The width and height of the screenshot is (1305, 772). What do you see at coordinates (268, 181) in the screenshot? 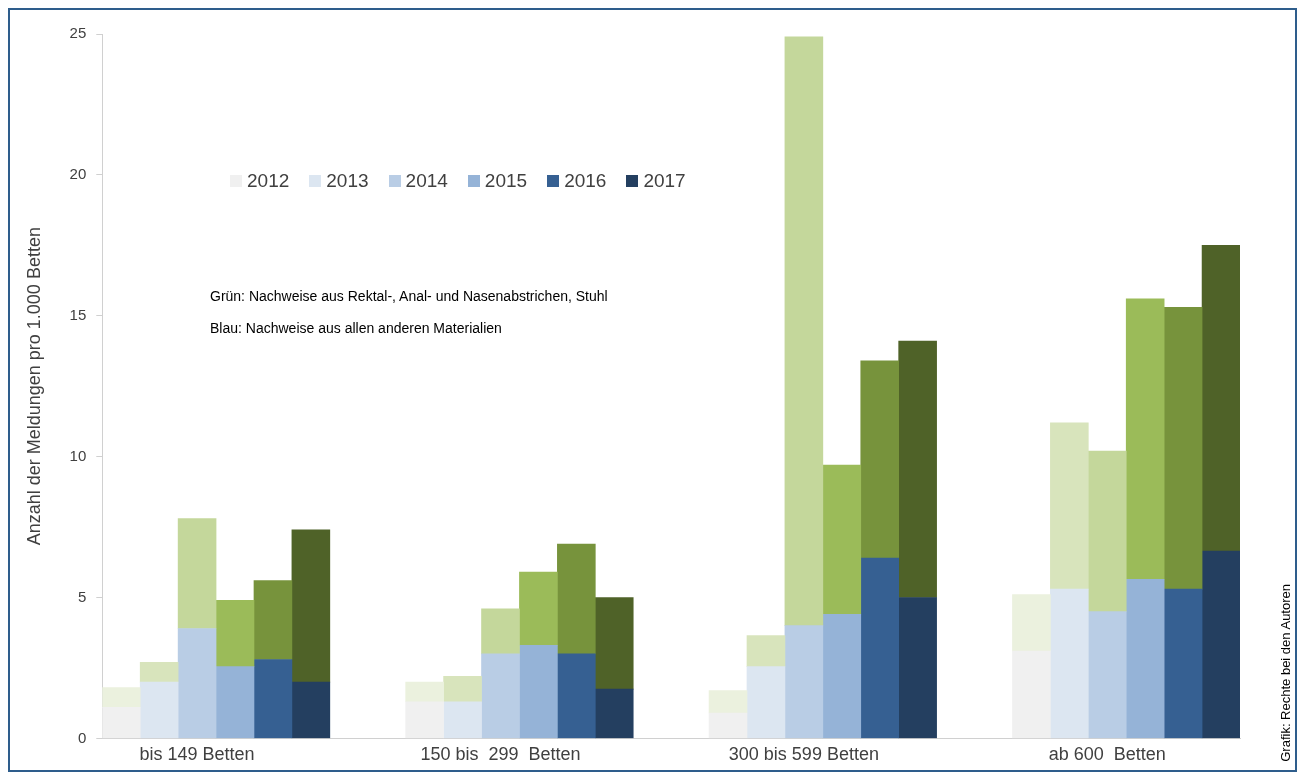
I see `legend-label: 2012` at bounding box center [268, 181].